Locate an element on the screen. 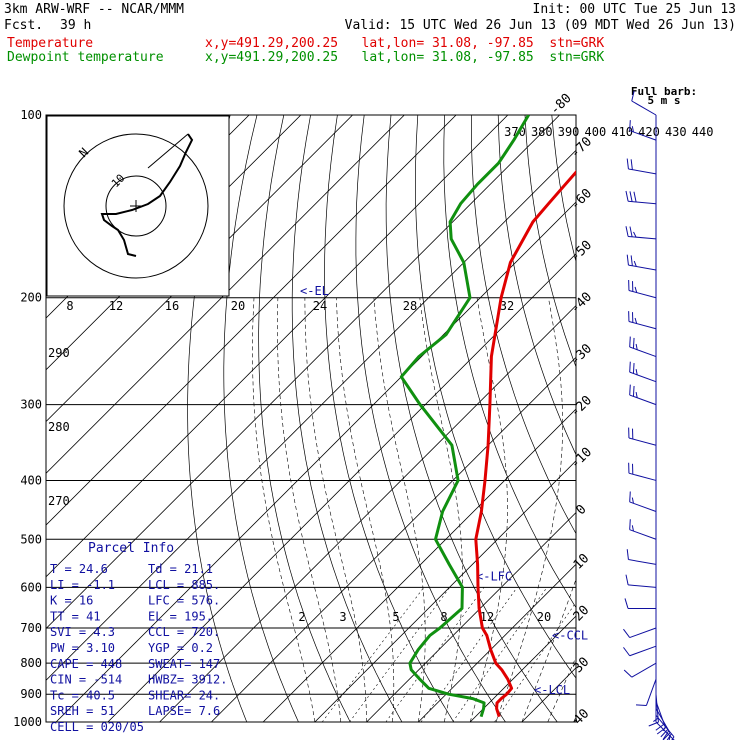 The height and width of the screenshot is (740, 740). hodograph-trace is located at coordinates (147, 195).